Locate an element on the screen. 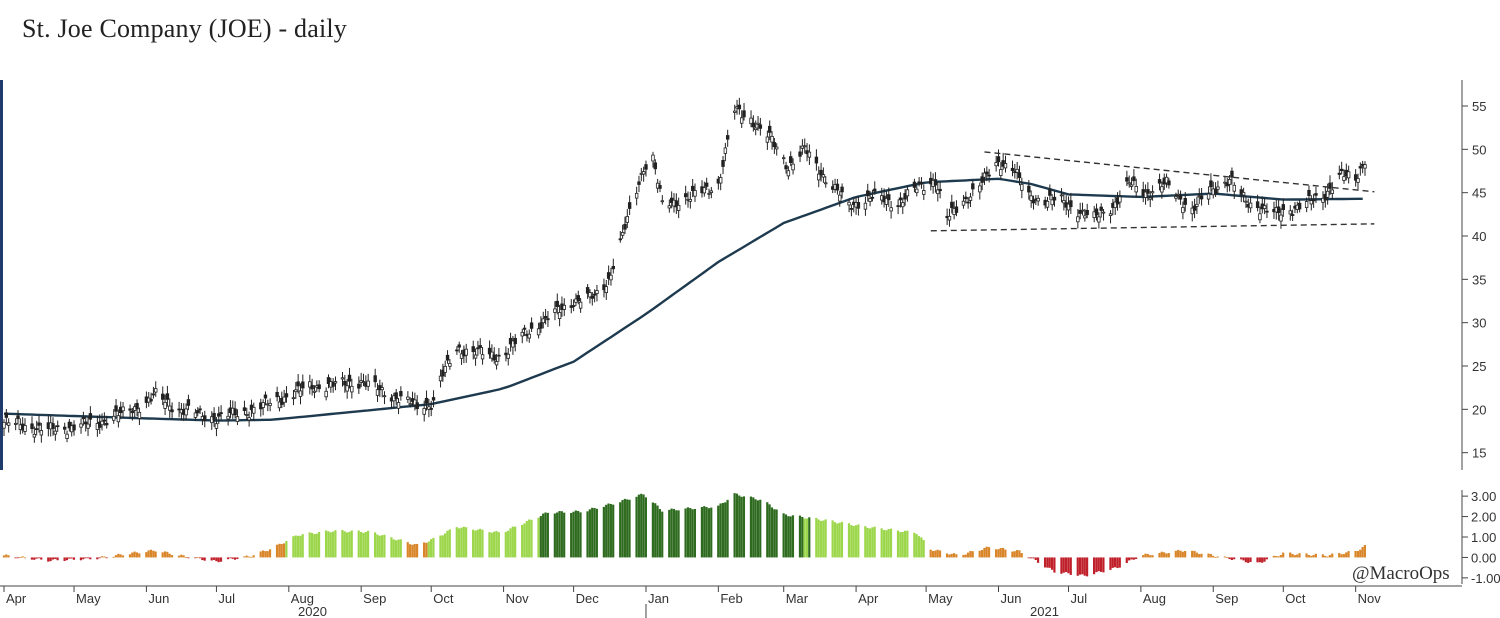  x-tick-label: Apr is located at coordinates (16, 598).